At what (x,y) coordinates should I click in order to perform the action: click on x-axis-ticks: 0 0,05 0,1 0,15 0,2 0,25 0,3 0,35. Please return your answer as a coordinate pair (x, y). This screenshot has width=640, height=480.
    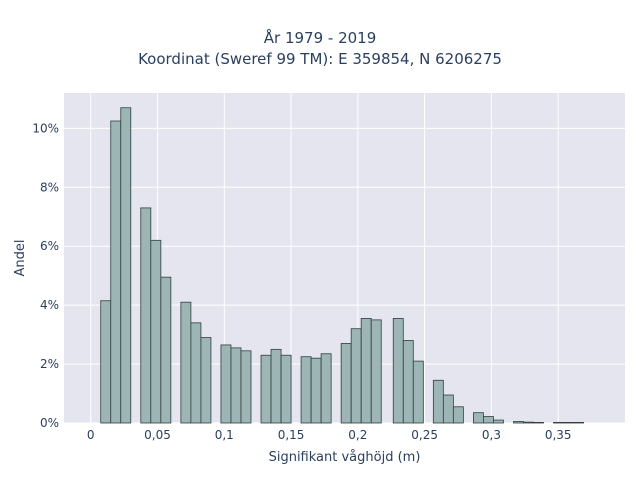
    Looking at the image, I should click on (329, 435).